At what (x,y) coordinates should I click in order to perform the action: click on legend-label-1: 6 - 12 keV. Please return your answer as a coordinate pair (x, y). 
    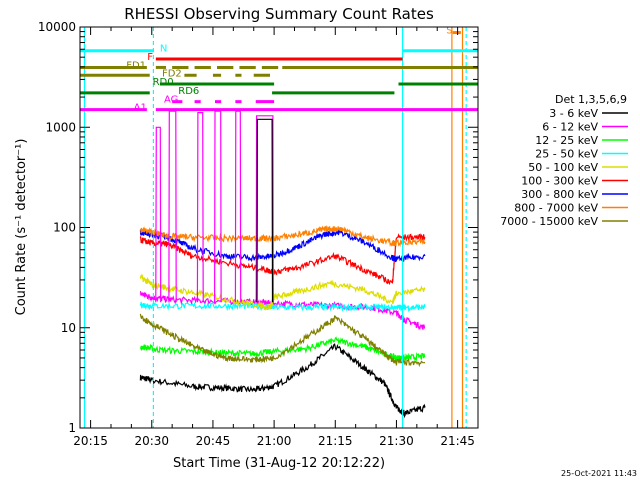
    Looking at the image, I should click on (570, 127).